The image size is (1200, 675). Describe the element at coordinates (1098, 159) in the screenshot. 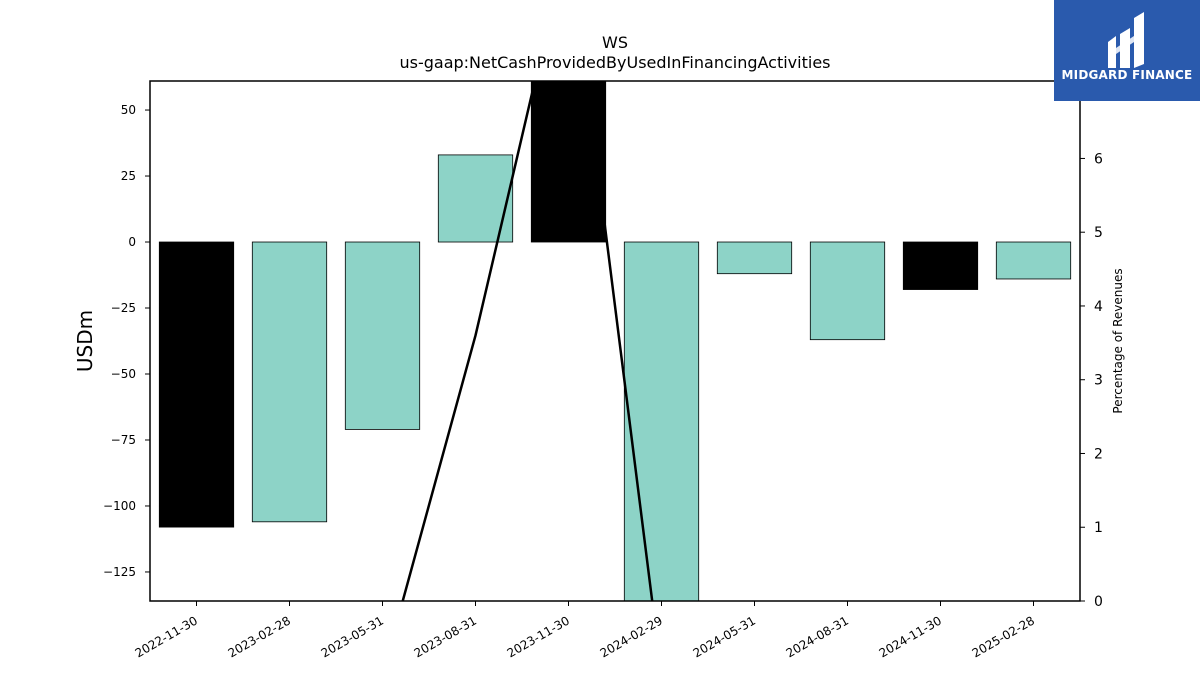

I see `y2-tick-label: 6` at that location.